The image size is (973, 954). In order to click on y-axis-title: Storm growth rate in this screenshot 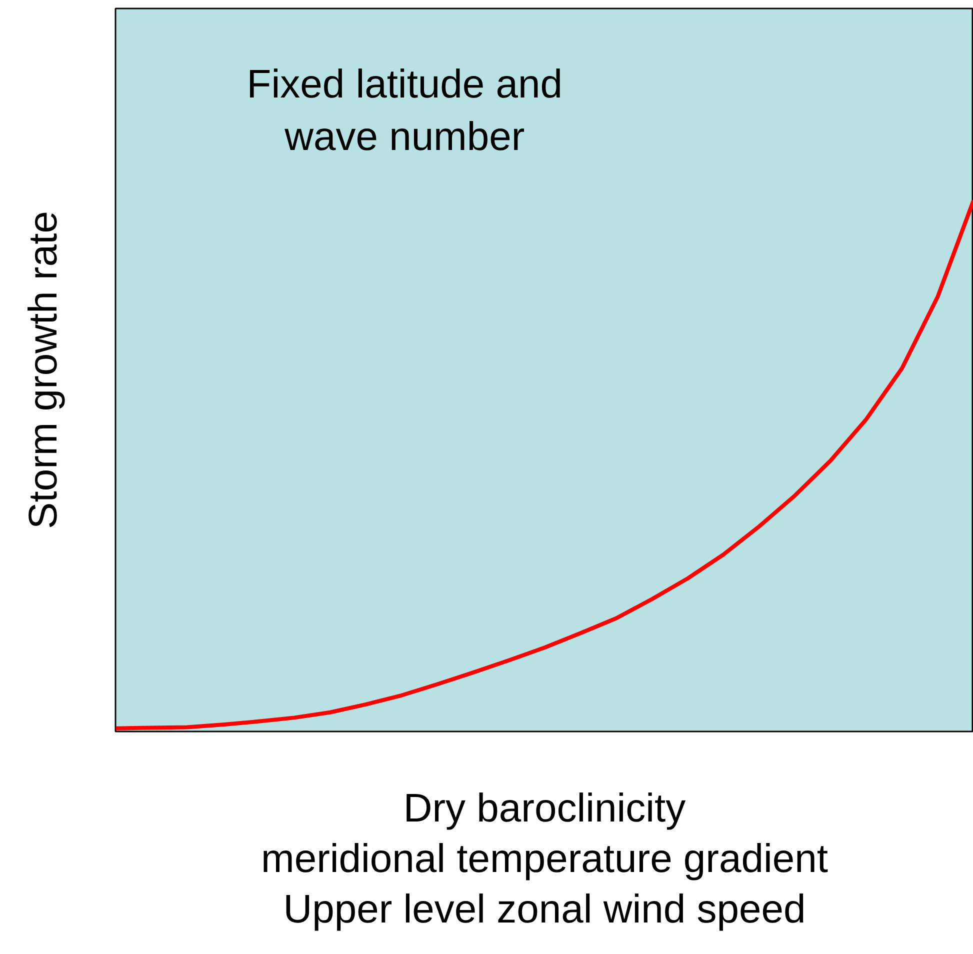, I will do `click(44, 370)`.